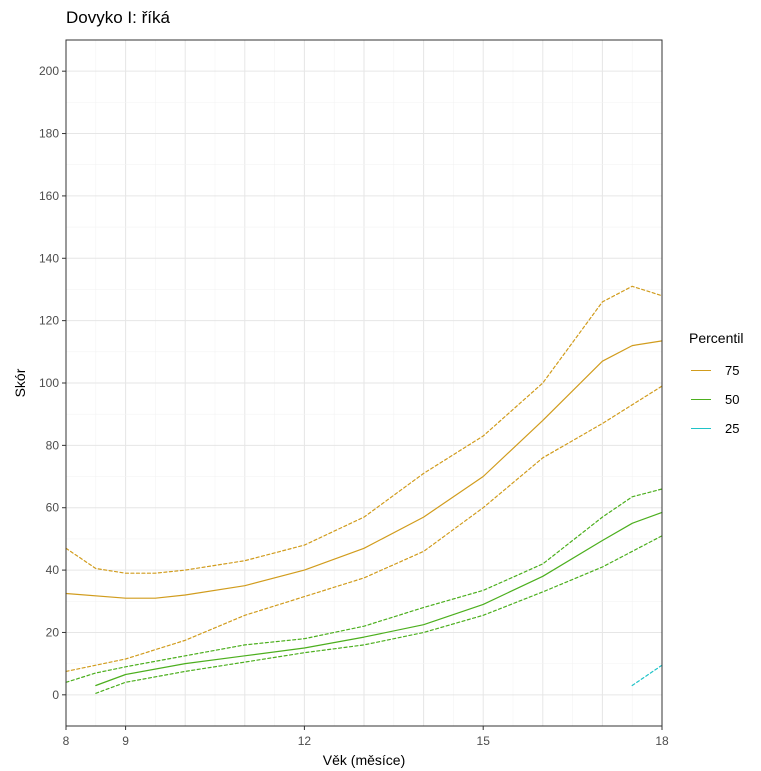 The width and height of the screenshot is (761, 771). I want to click on y-tick-label: 40, so click(53, 570).